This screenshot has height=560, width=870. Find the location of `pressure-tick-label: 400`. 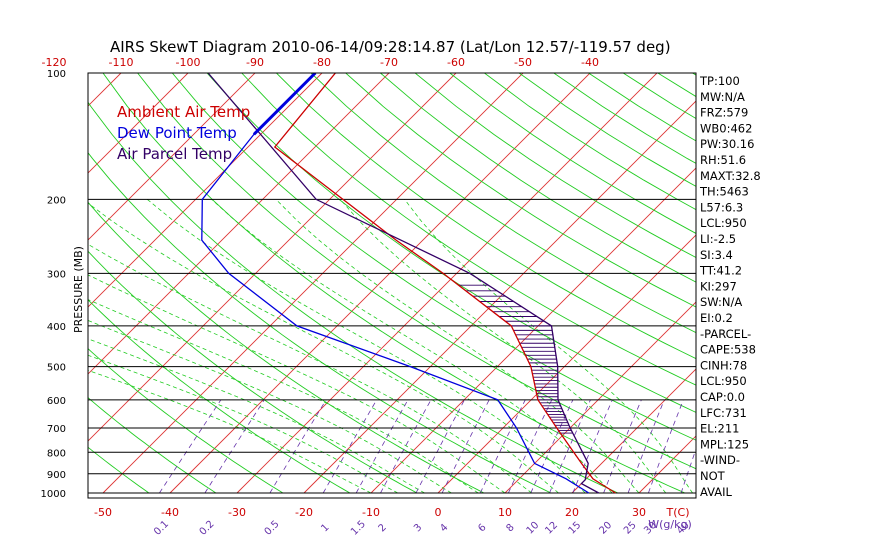

pressure-tick-label: 400 is located at coordinates (56, 327).